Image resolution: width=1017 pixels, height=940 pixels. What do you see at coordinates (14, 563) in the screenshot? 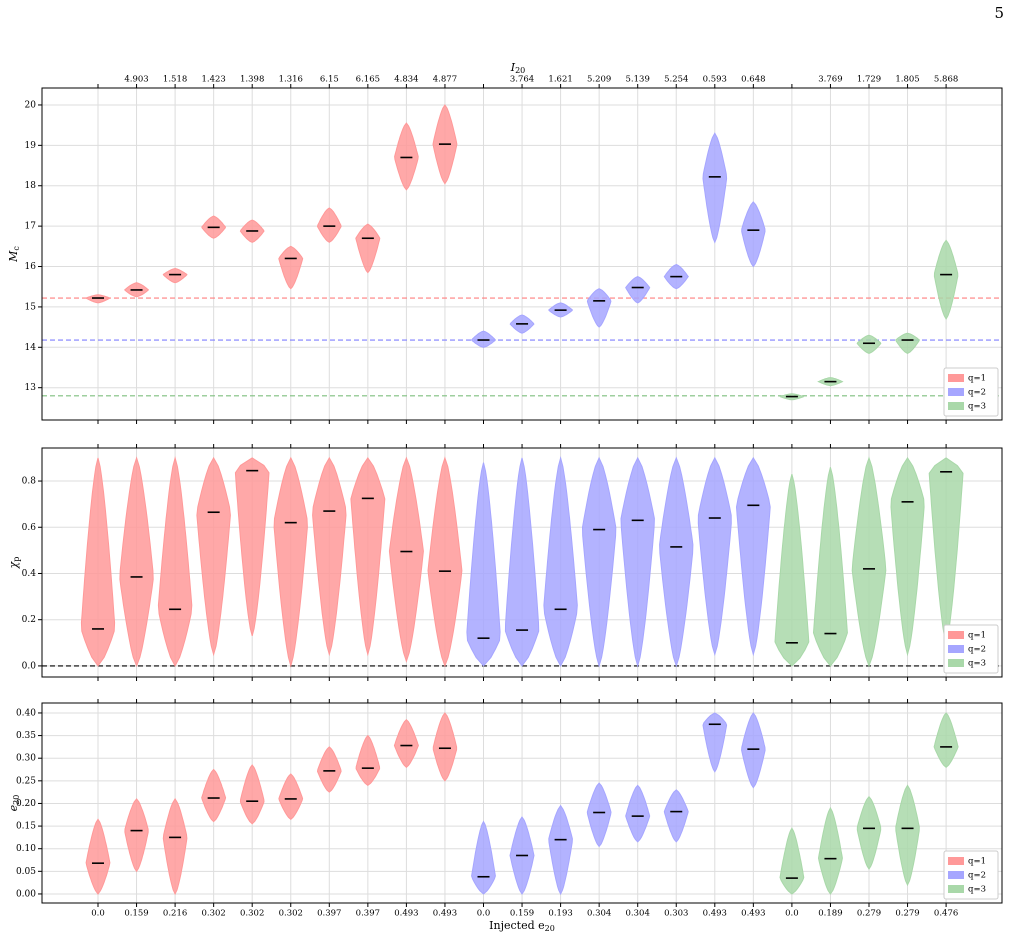
I see `y-axis-label: χp` at bounding box center [14, 563].